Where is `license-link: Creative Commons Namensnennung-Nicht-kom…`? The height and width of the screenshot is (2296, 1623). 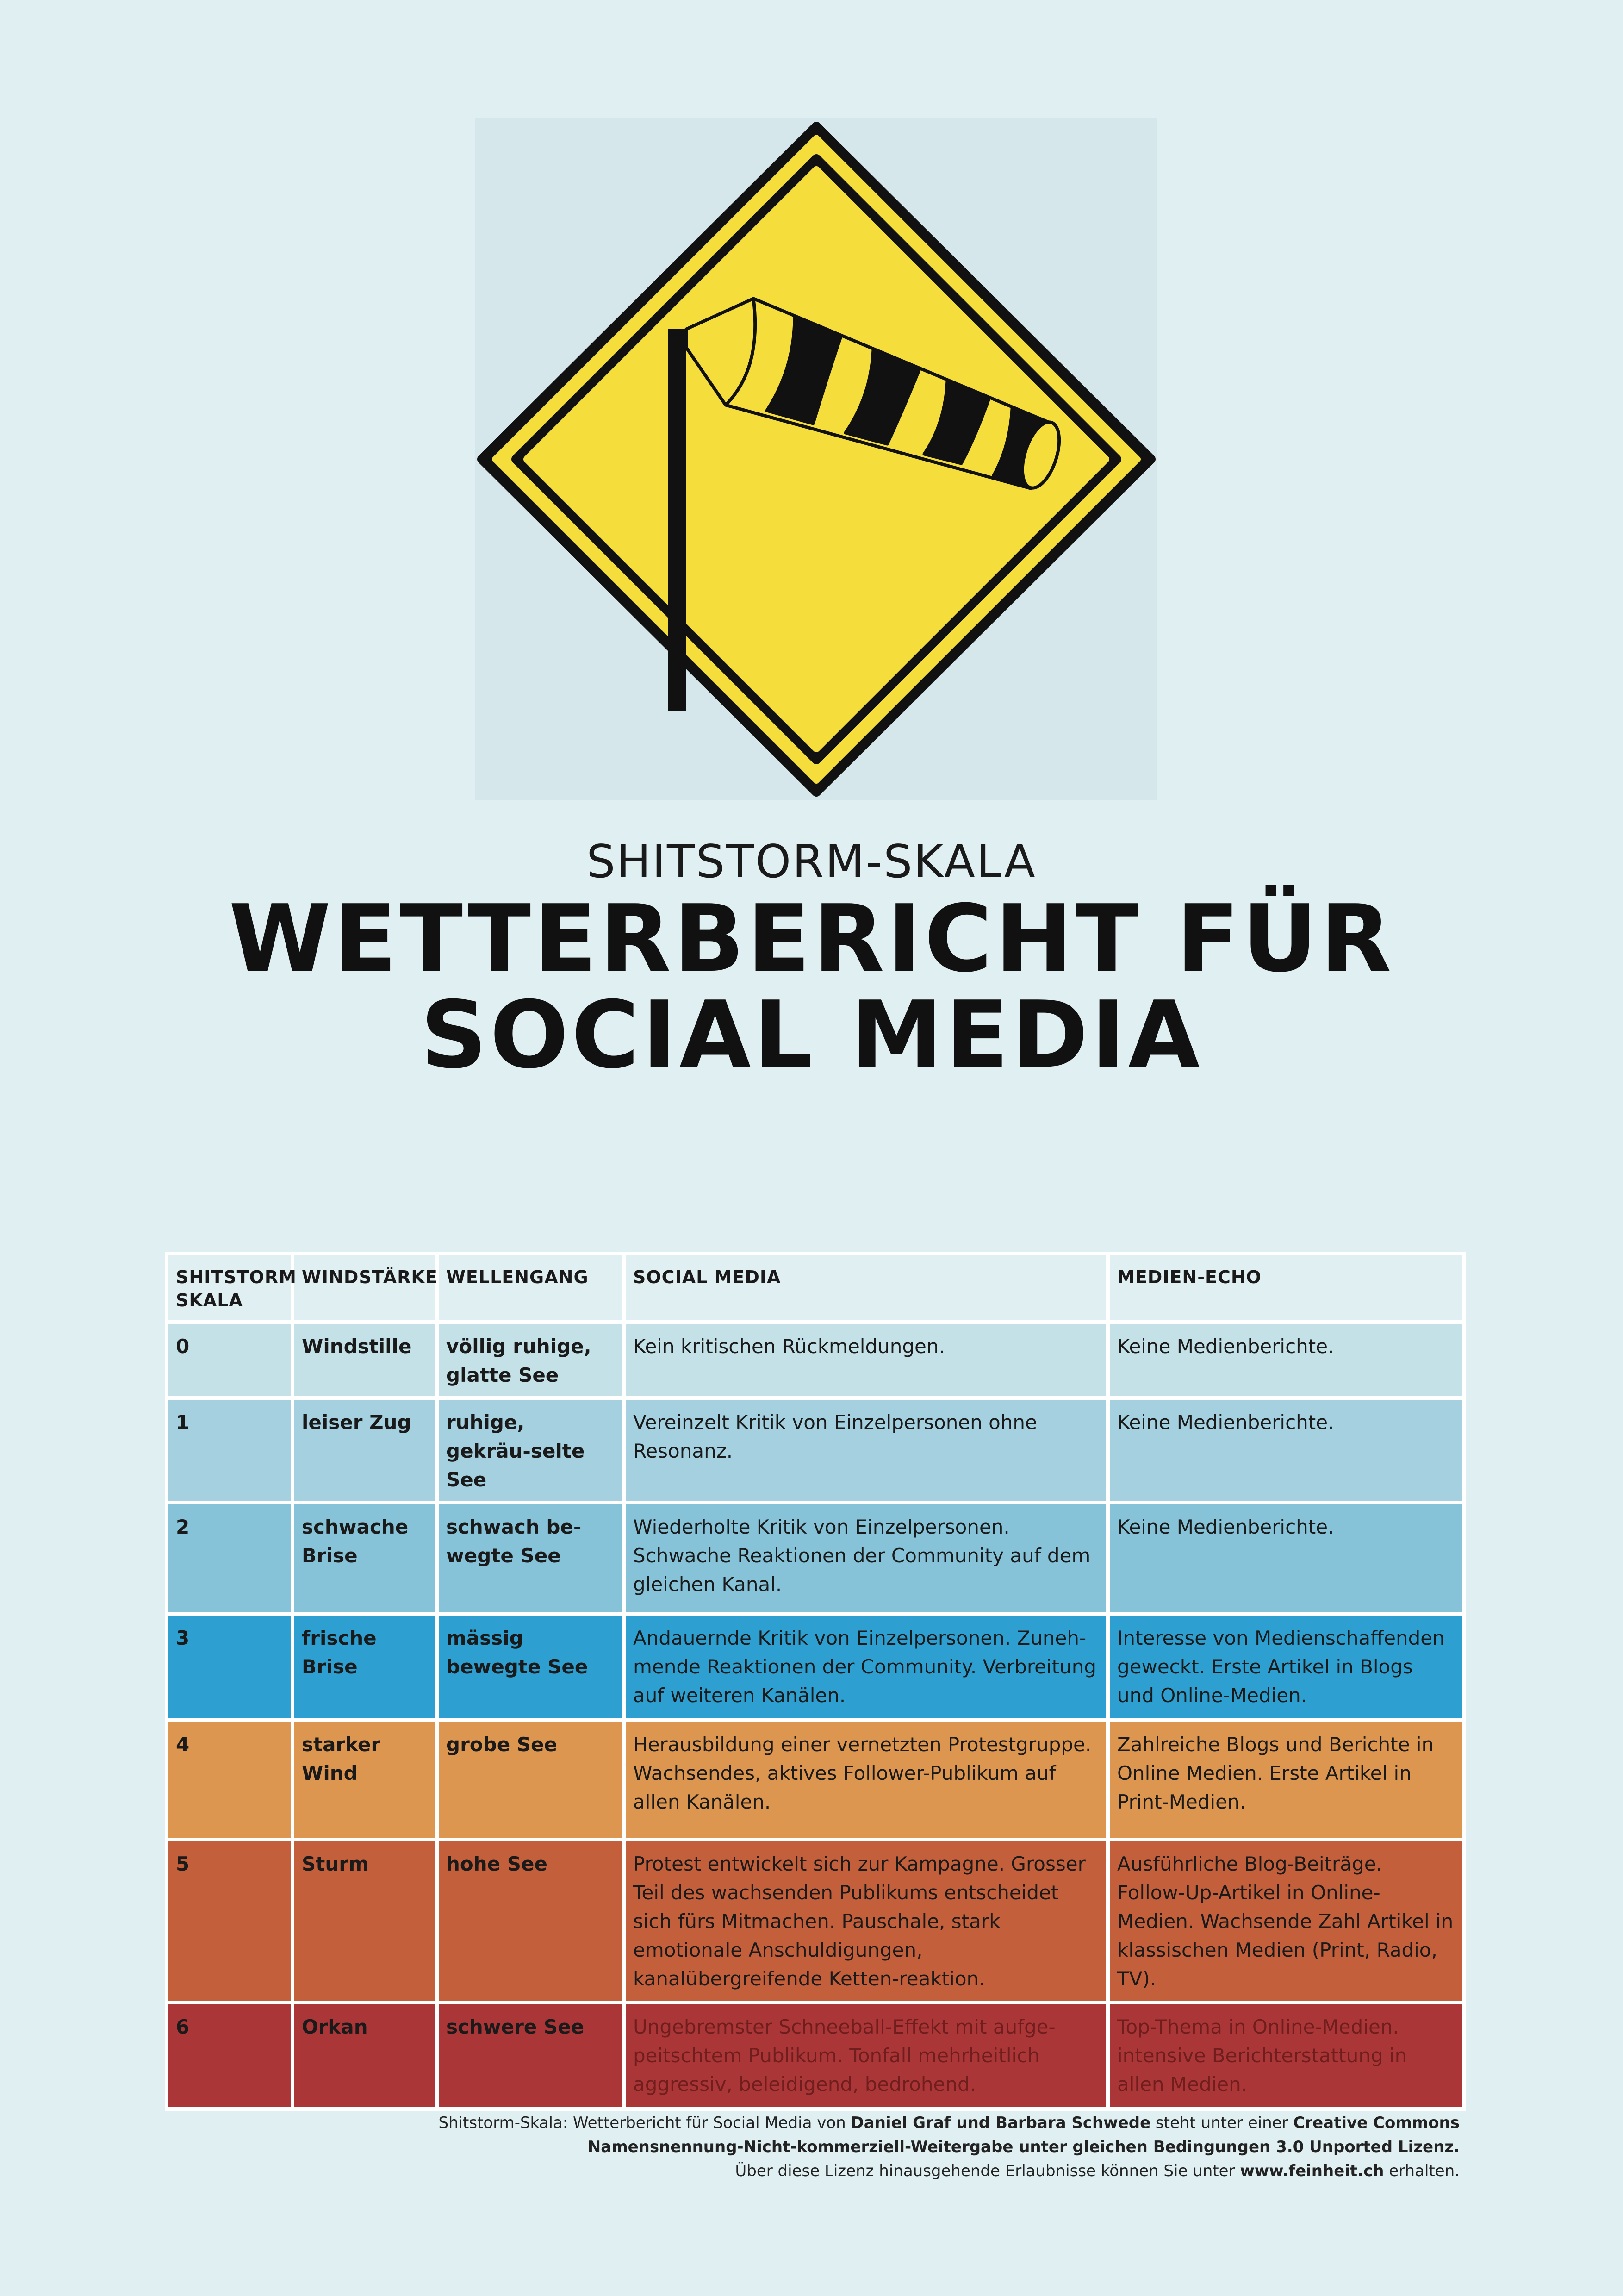
license-link: Creative Commons Namensnennung-Nicht-kom… is located at coordinates (1023, 2135).